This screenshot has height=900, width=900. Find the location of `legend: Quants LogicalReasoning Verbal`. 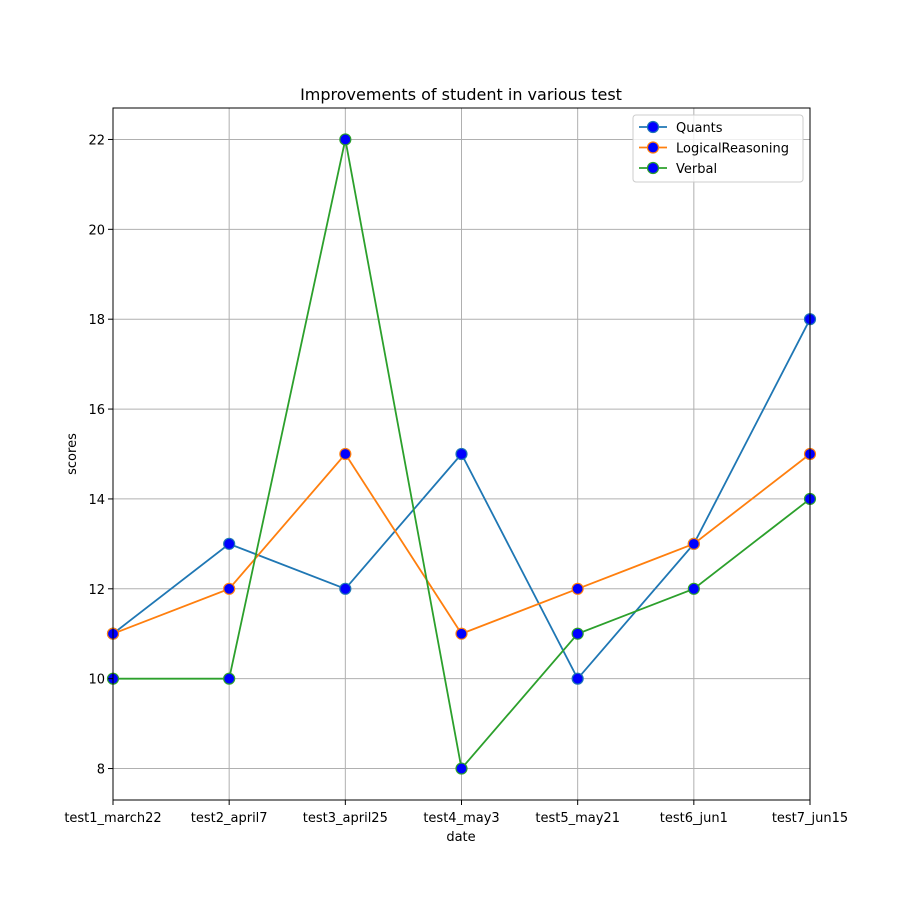

legend: Quants LogicalReasoning Verbal is located at coordinates (718, 148).